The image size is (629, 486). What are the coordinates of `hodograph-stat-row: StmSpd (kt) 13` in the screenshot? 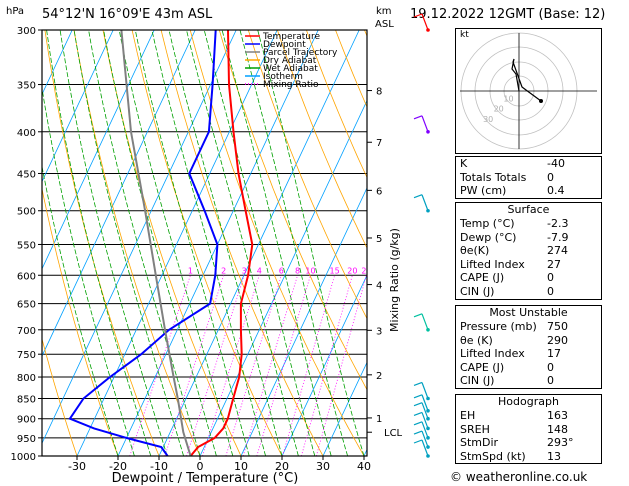 It's located at (528, 457).